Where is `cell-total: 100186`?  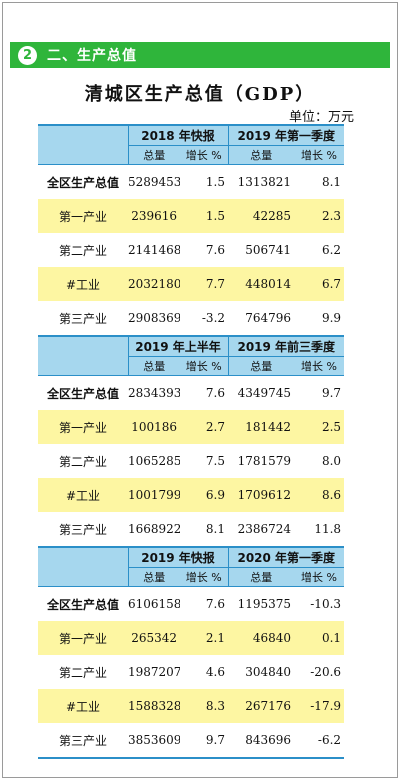 cell-total: 100186 is located at coordinates (154, 427).